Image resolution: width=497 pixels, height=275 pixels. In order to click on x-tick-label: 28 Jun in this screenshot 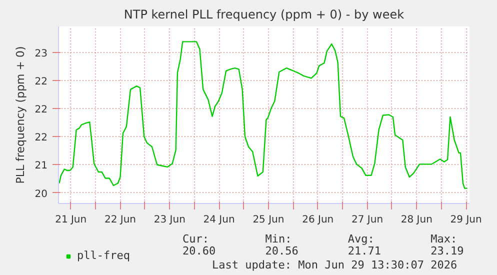, I will do `click(416, 220)`.